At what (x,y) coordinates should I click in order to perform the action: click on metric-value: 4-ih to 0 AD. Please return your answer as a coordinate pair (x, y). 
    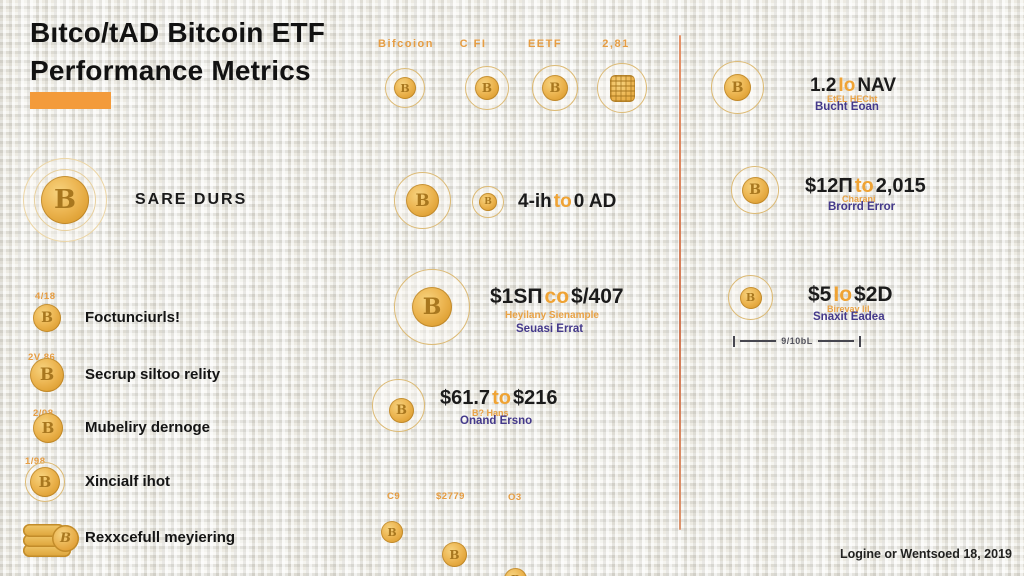
    Looking at the image, I should click on (567, 202).